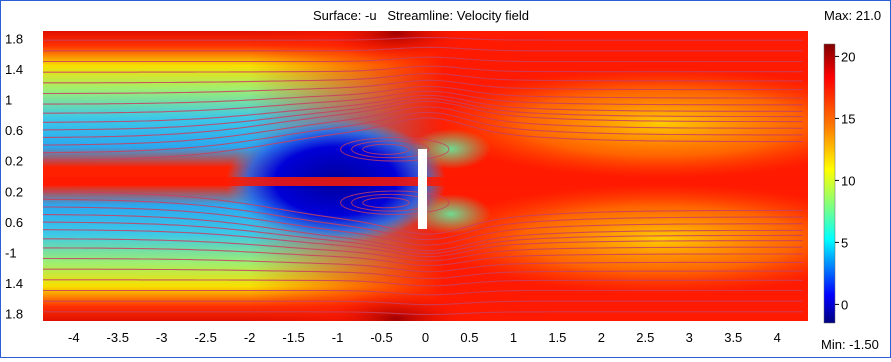  Describe the element at coordinates (396, 306) in the screenshot. I see `surface-peak-bottom` at that location.